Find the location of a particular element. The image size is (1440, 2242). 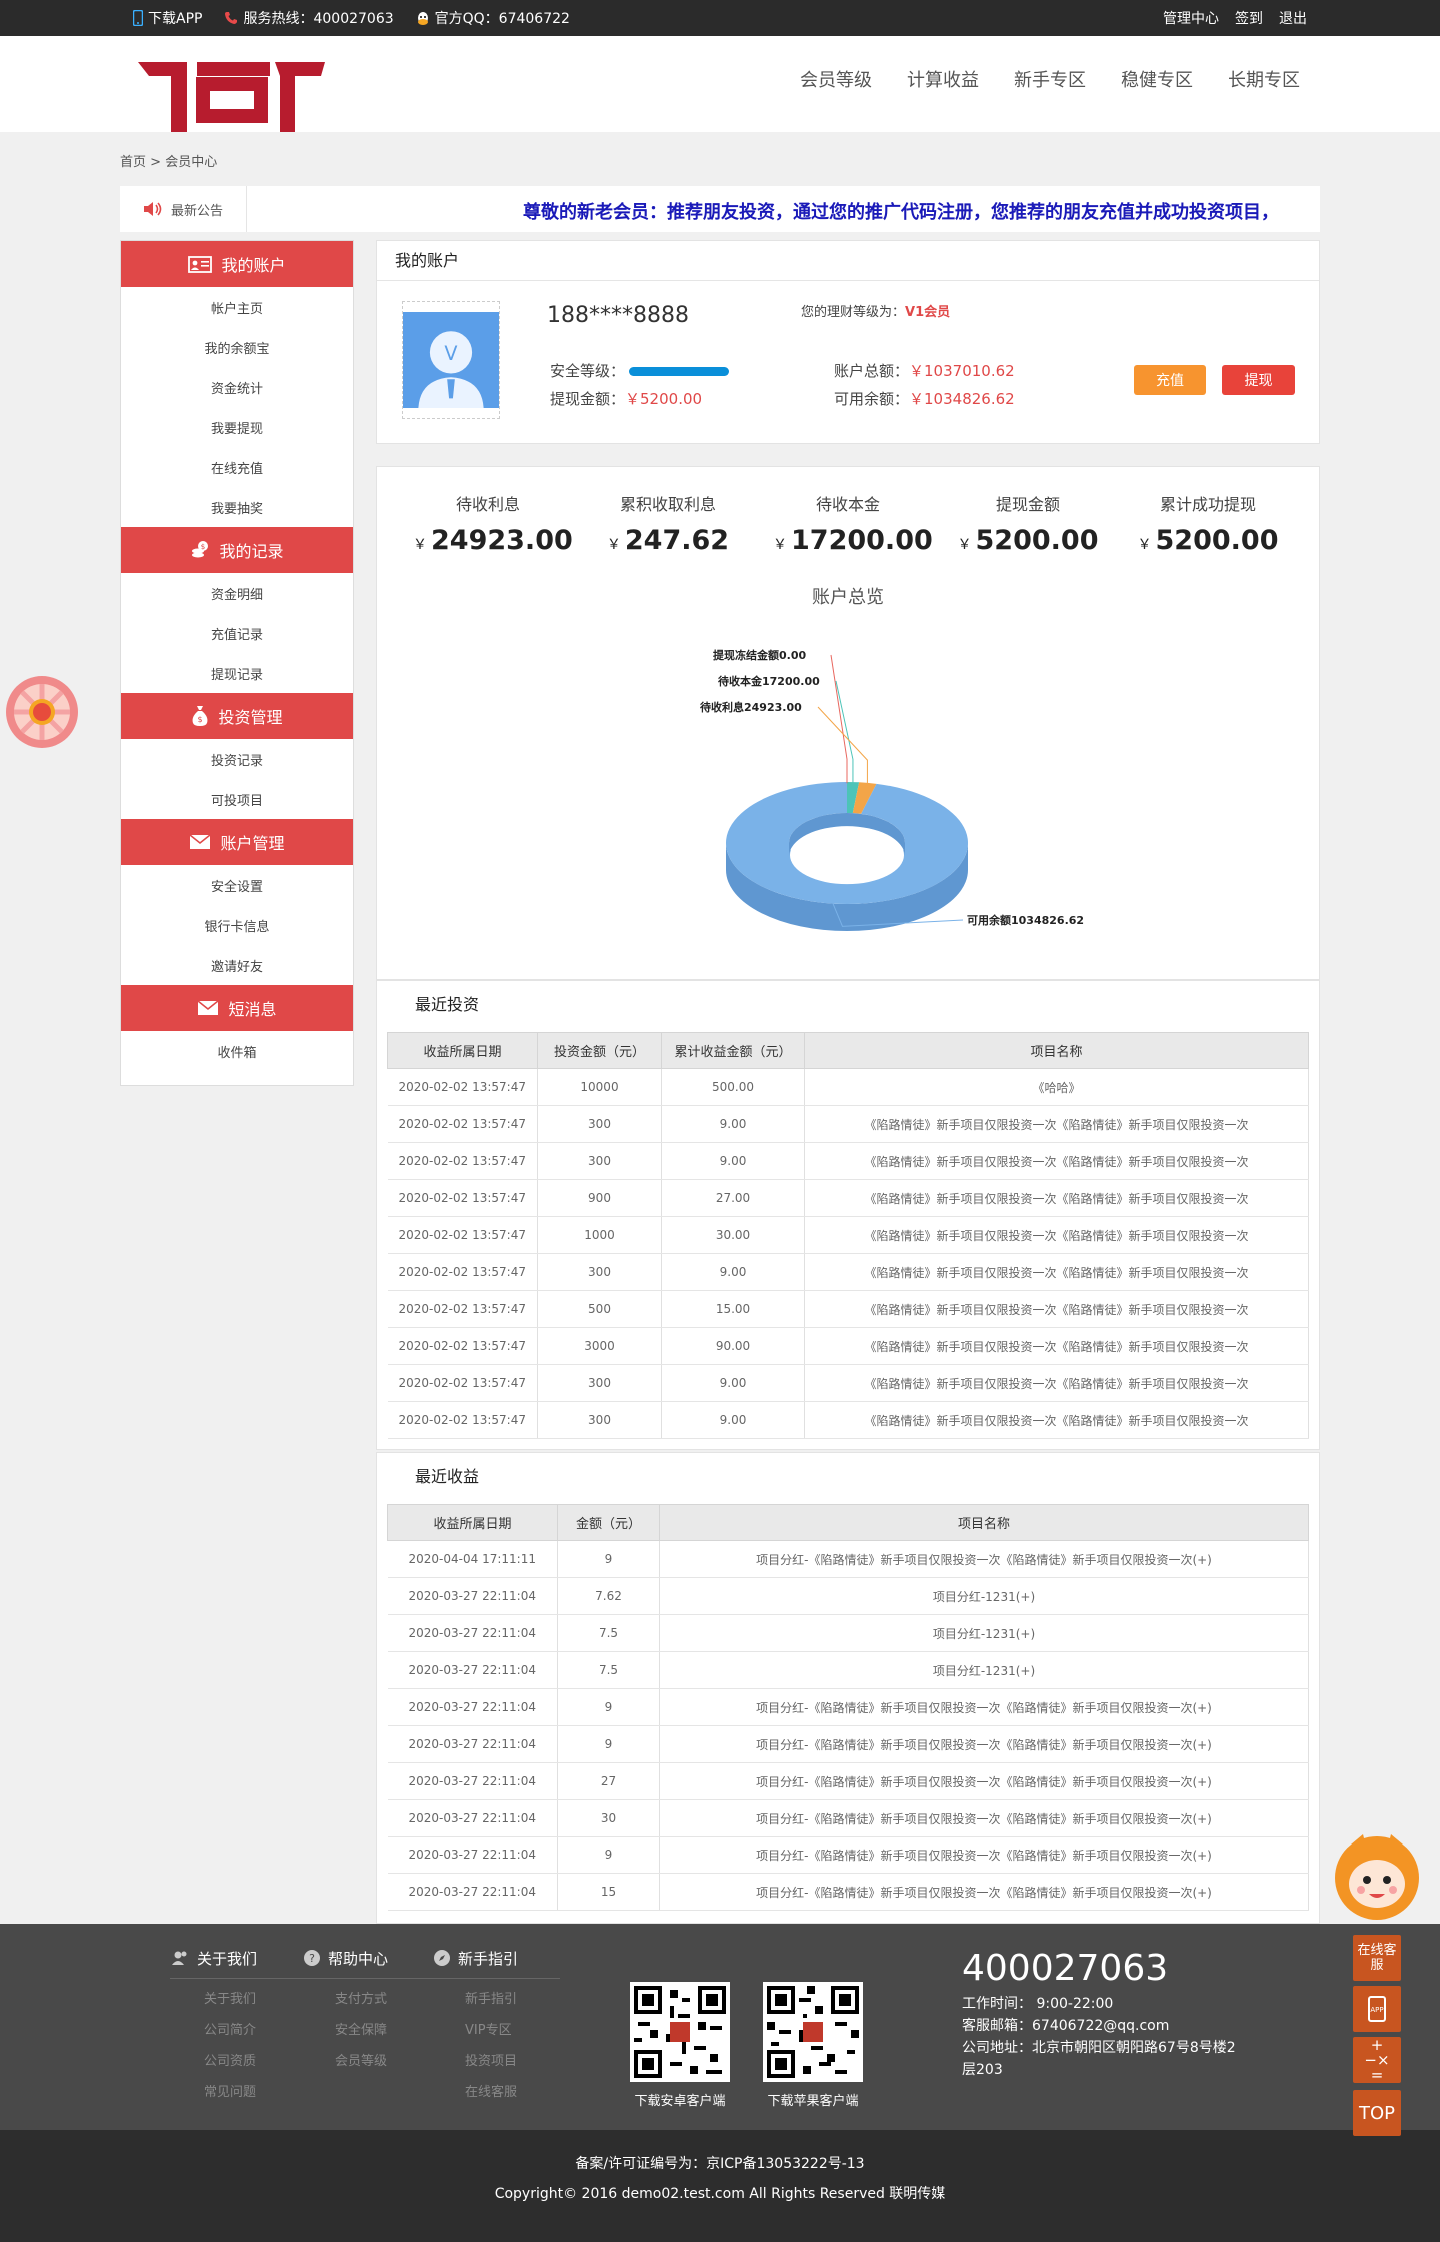

chart-callout-label: 提现冻结金额0.00 is located at coordinates (759, 655).